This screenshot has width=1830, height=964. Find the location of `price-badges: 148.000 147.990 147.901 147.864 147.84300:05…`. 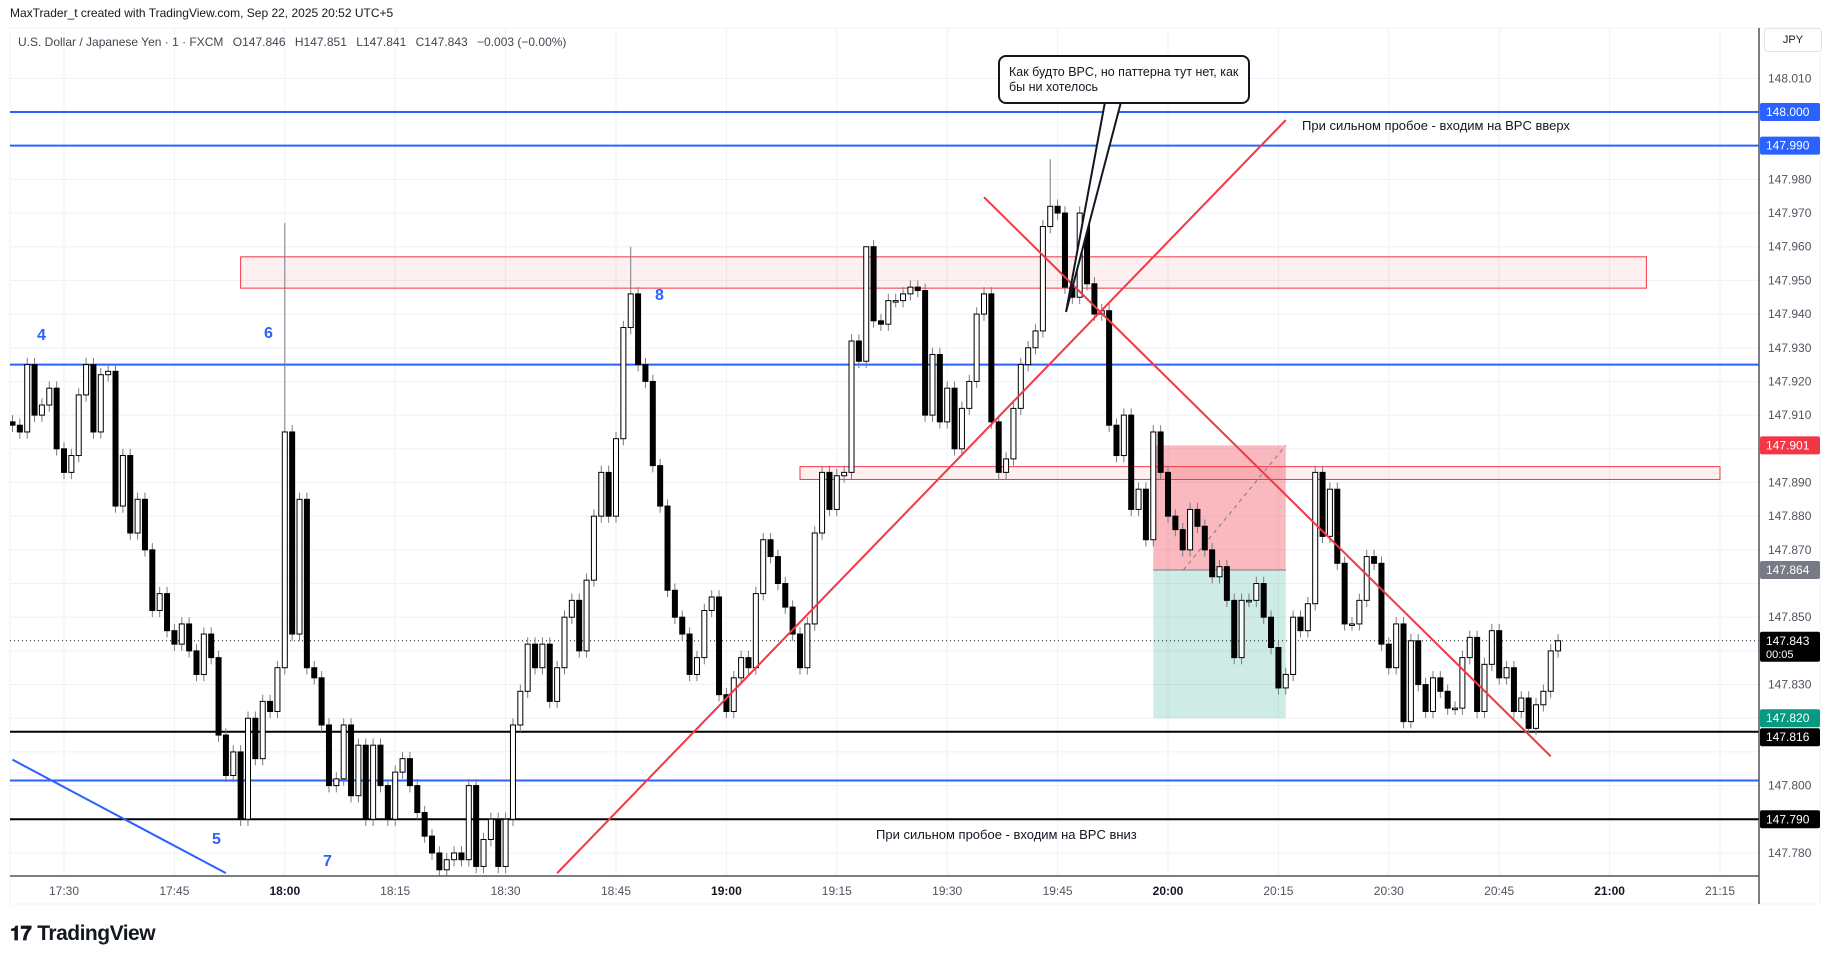

price-badges: 148.000 147.990 147.901 147.864 147.84300:05… is located at coordinates (1790, 466).